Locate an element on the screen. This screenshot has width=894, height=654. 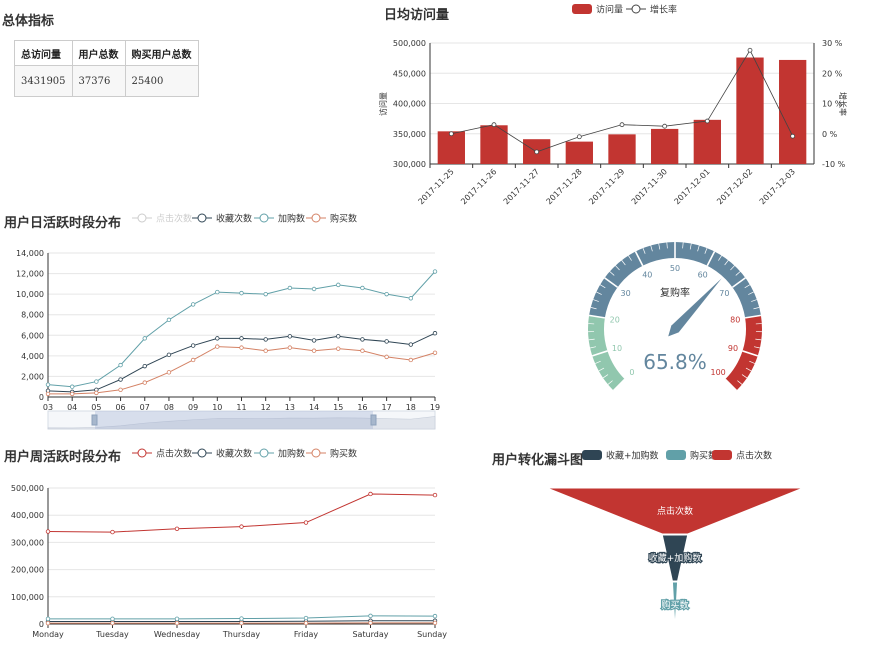
y-tick-label: 400,000 is located at coordinates (27, 515).